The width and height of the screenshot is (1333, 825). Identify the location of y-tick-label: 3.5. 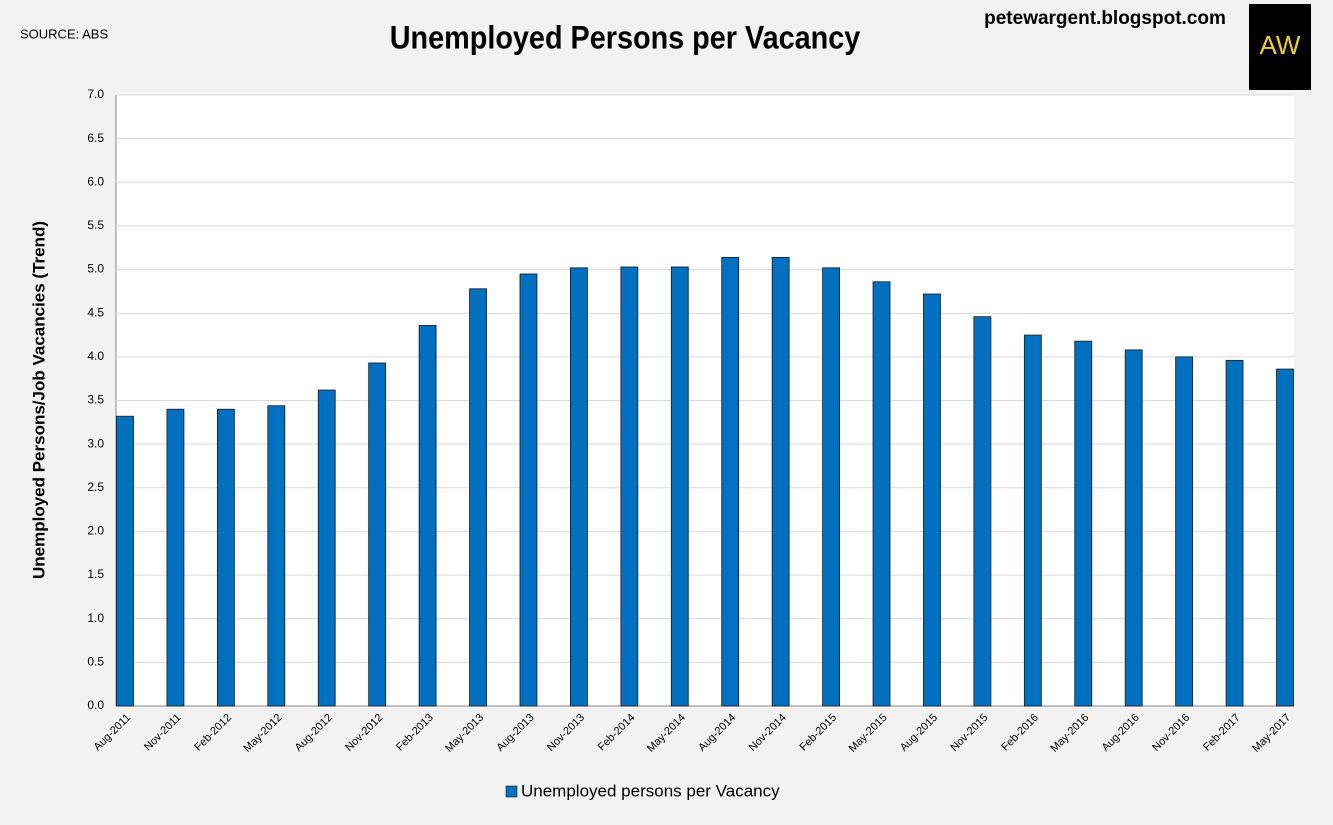
(95, 400).